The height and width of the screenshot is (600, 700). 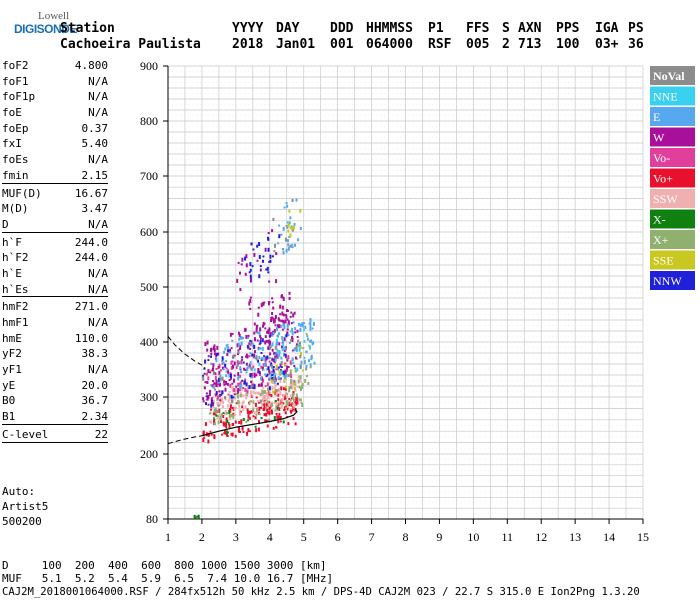 I want to click on param-value: 22, so click(x=101, y=434).